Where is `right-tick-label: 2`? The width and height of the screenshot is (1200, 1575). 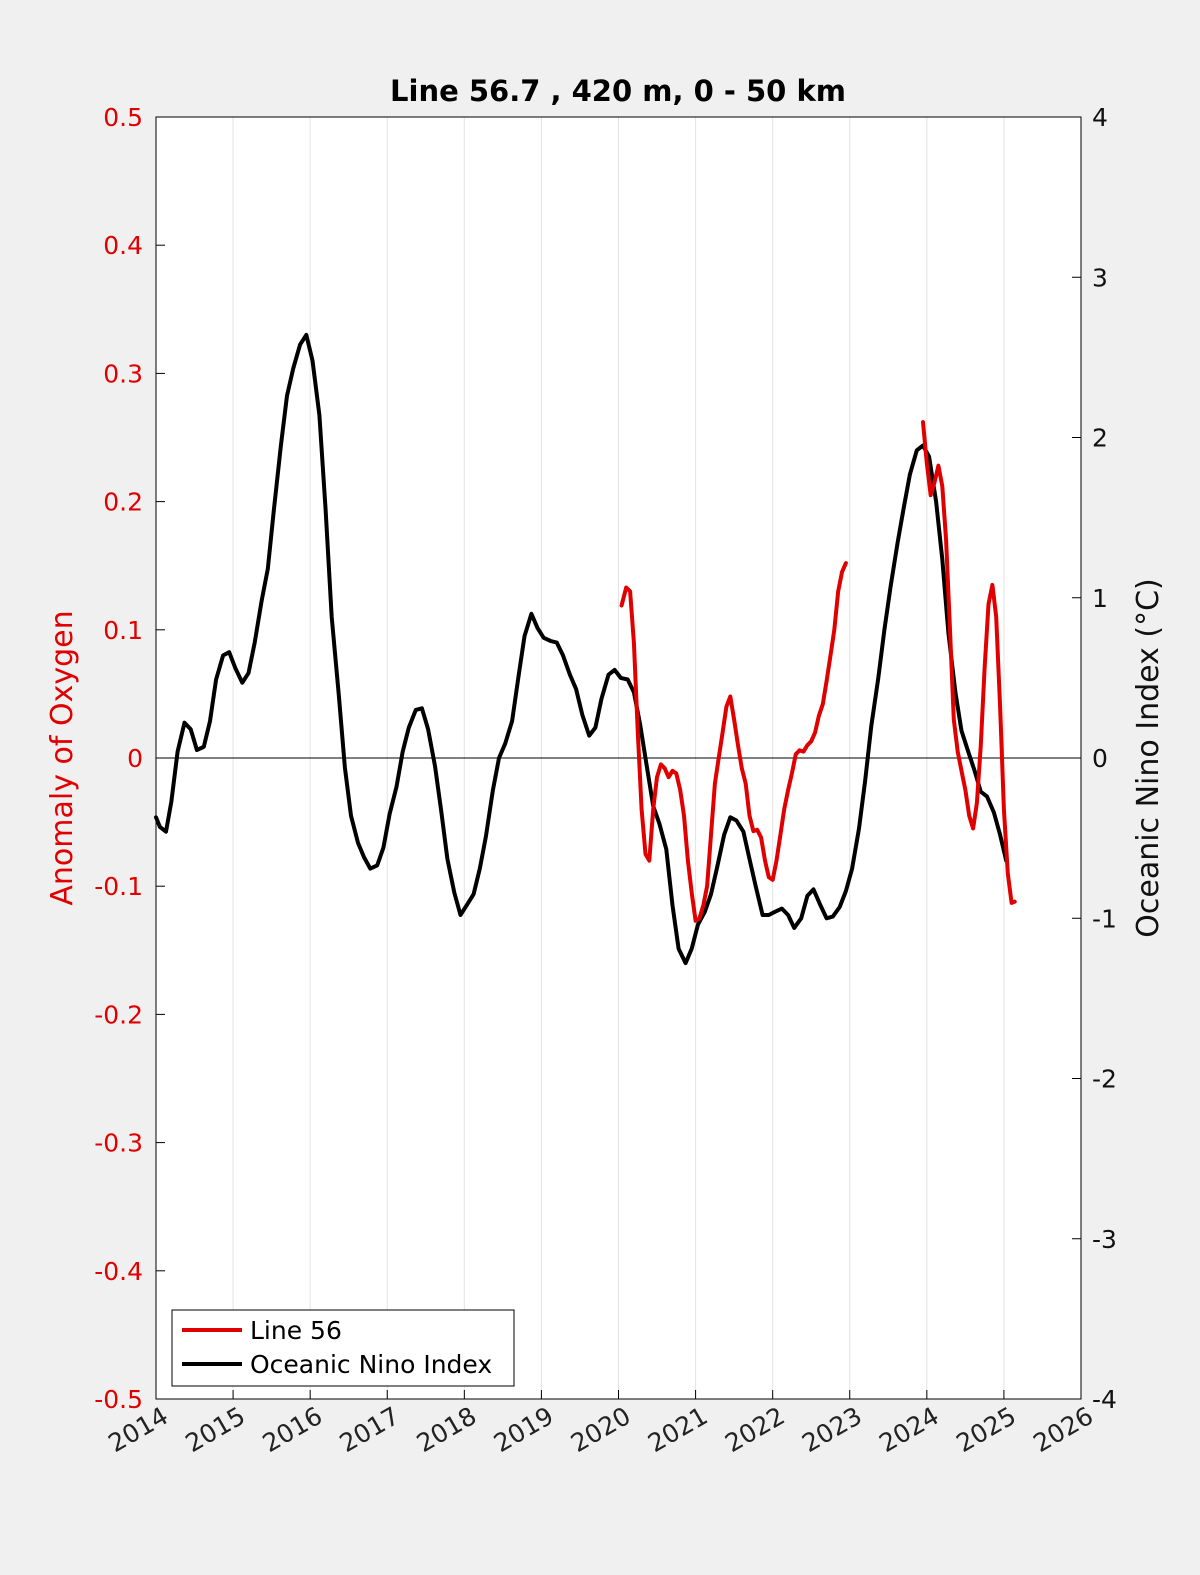 right-tick-label: 2 is located at coordinates (1100, 438).